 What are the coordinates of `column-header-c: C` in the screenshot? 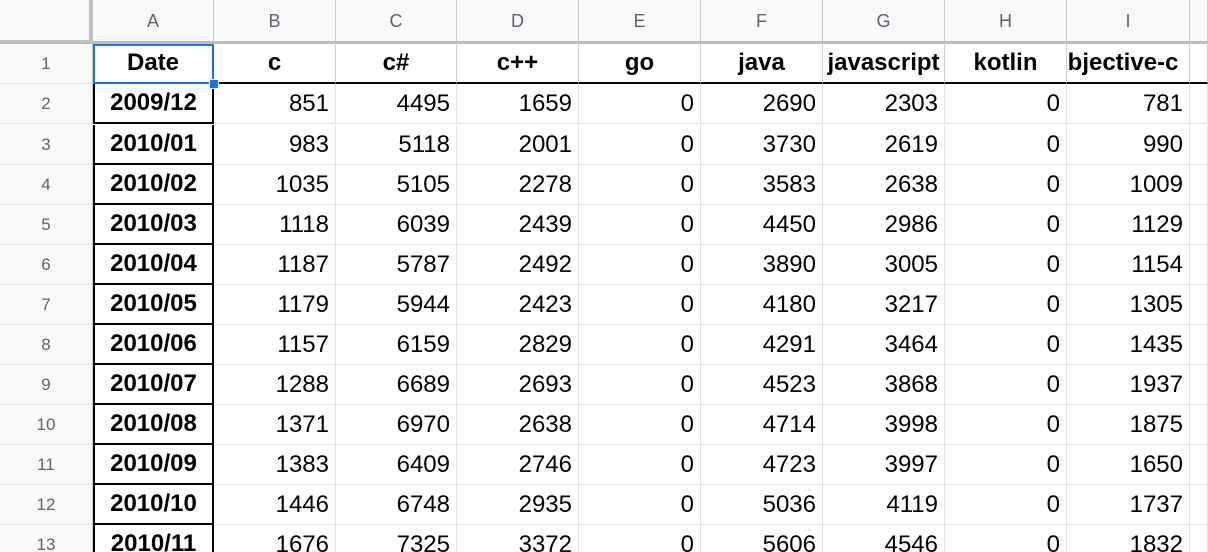 It's located at (396, 22).